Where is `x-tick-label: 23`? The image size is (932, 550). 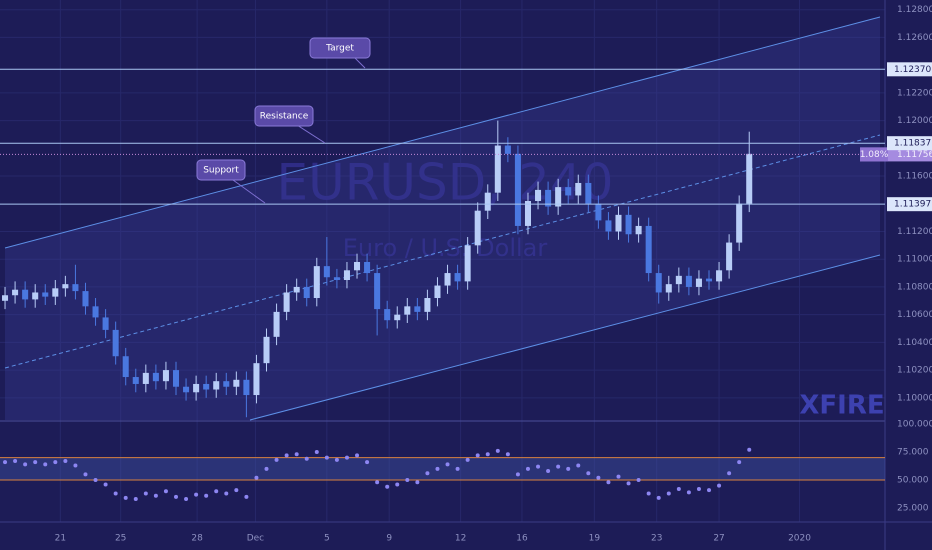
x-tick-label: 23 is located at coordinates (656, 539).